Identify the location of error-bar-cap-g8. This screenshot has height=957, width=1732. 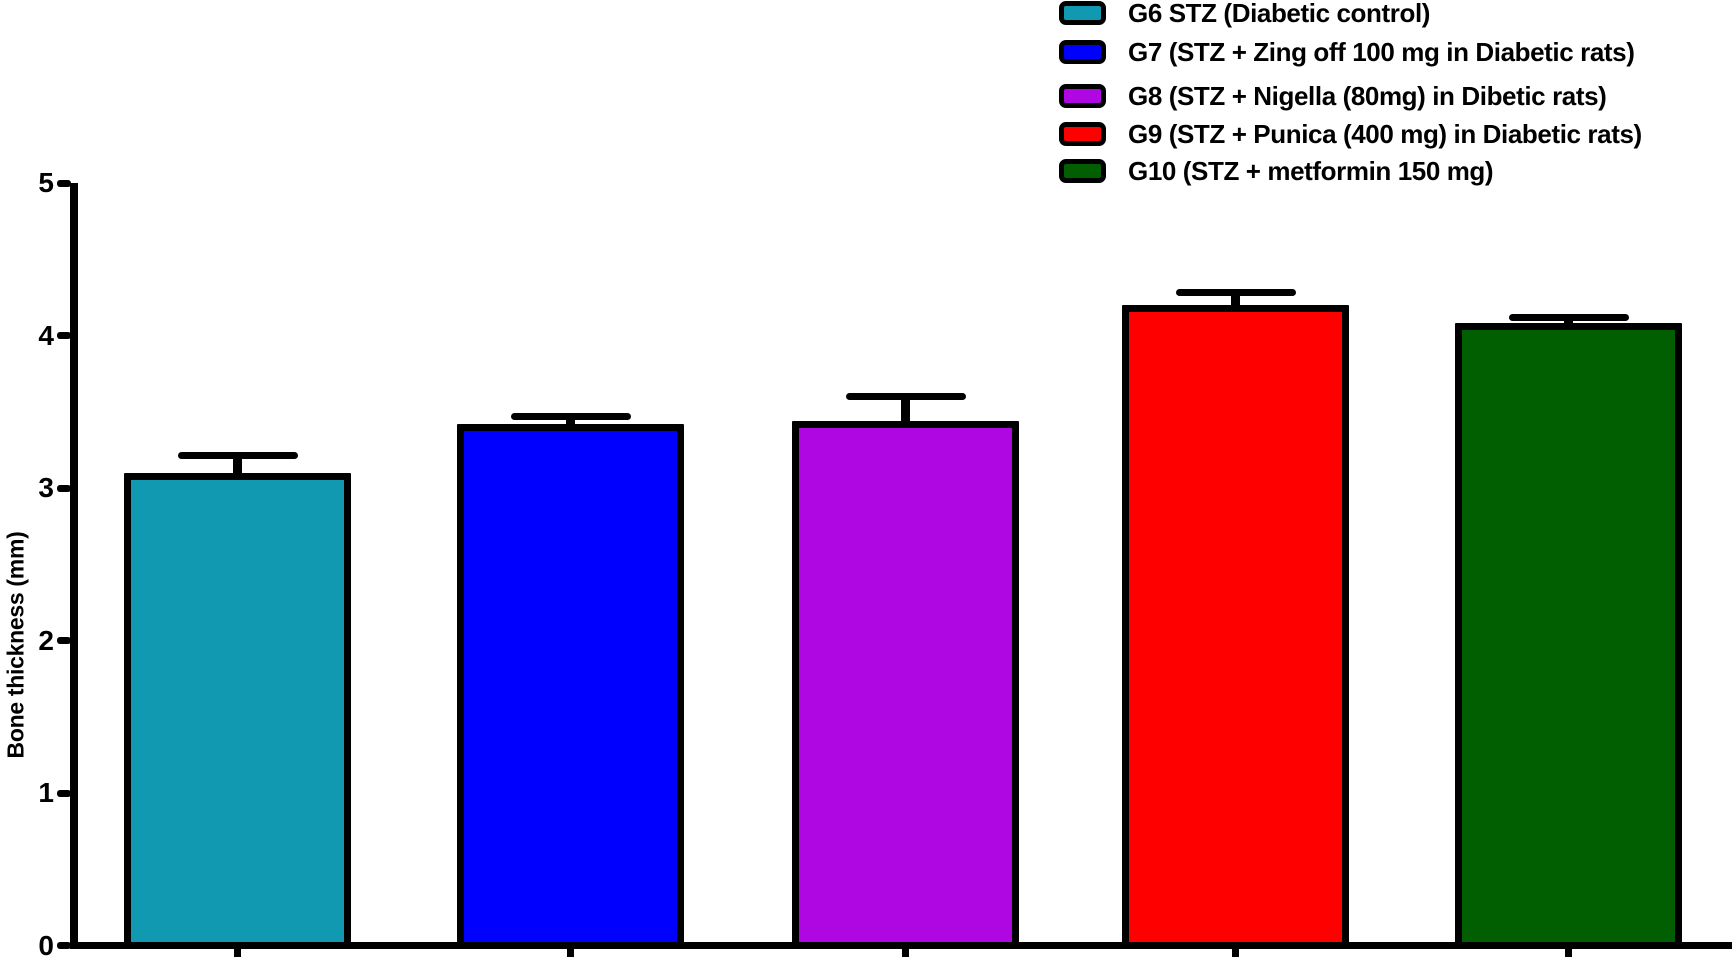
(905, 396).